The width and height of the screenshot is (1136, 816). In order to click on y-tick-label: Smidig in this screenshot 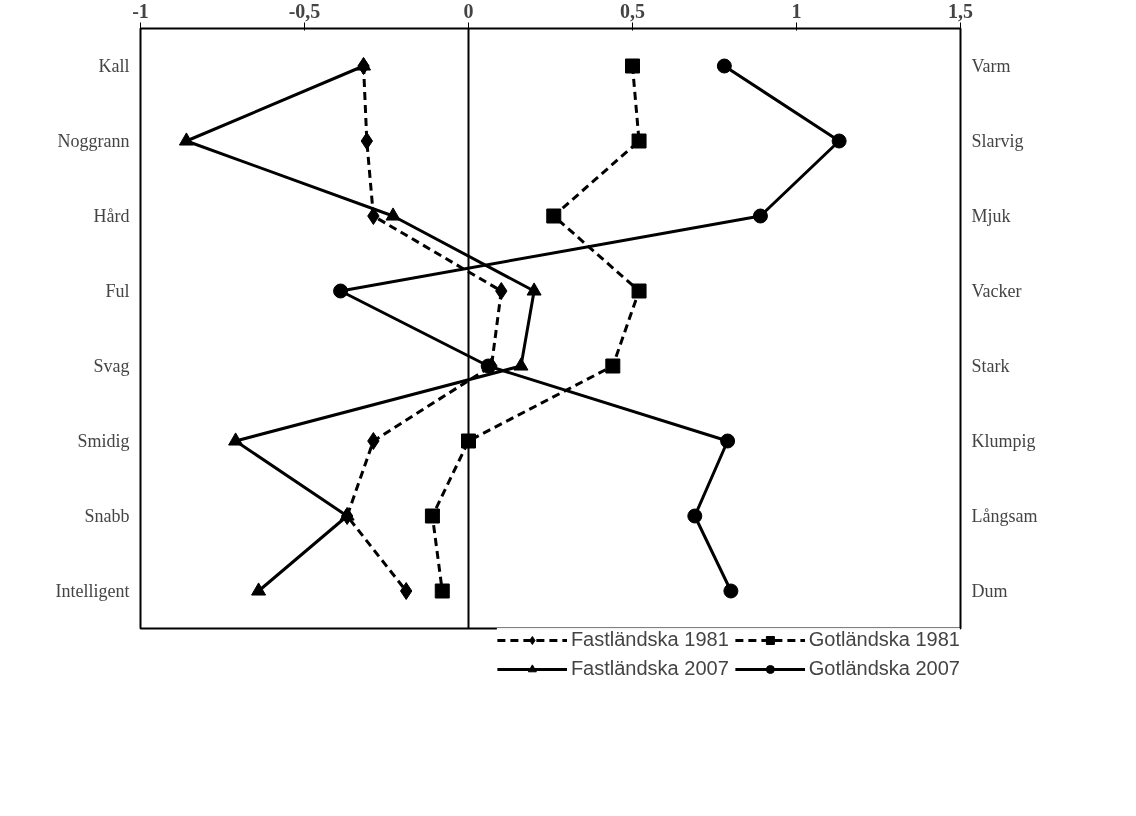, I will do `click(103, 441)`.